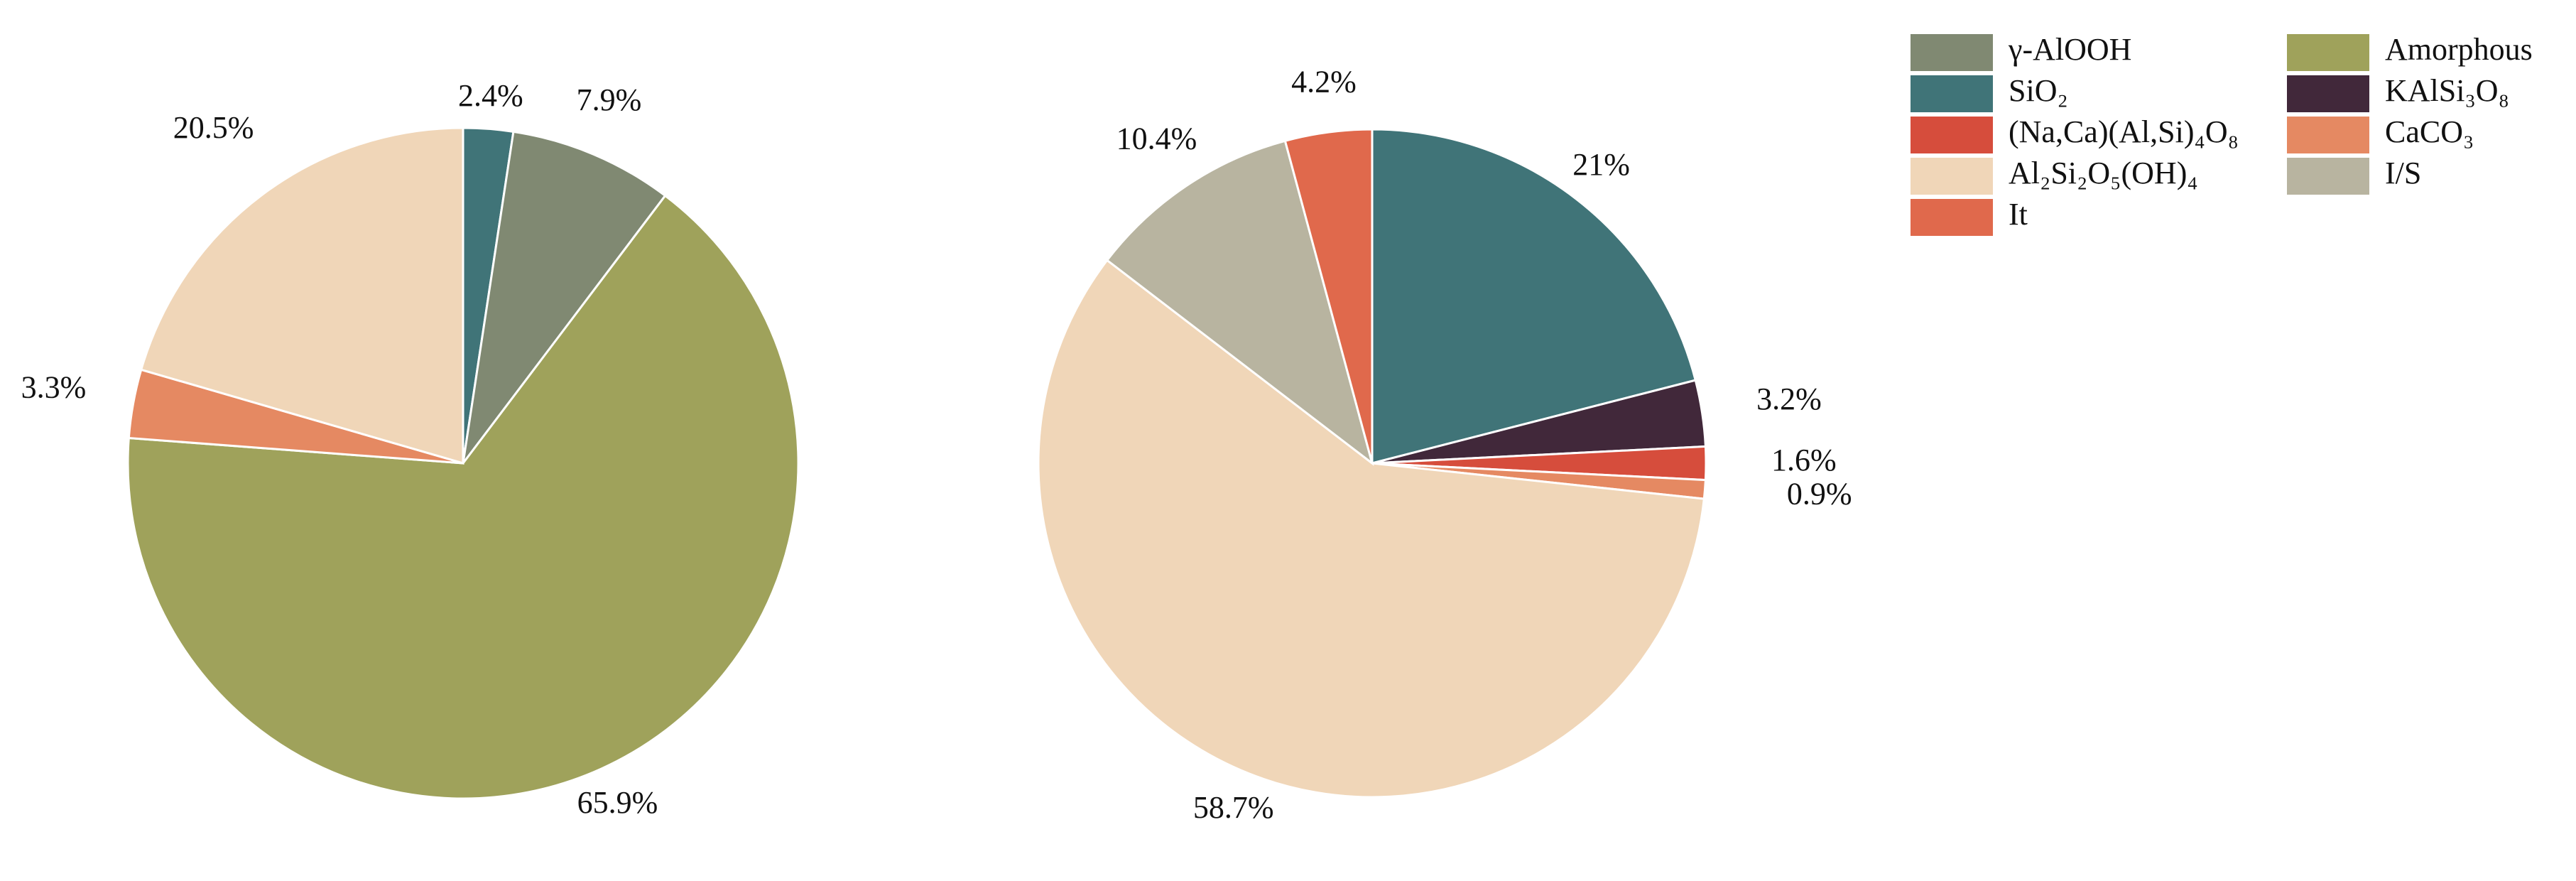 The image size is (2576, 881). I want to click on legend-swatch-caco, so click(2328, 135).